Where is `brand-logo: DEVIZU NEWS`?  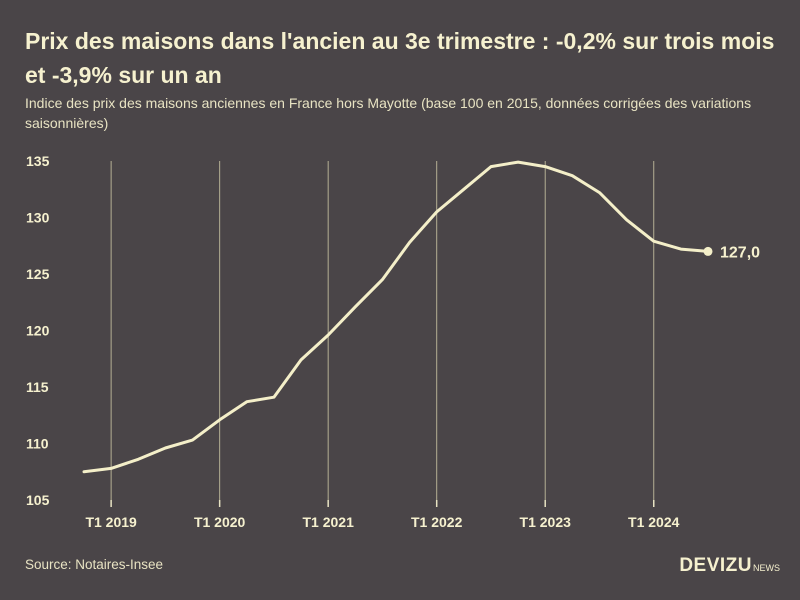
brand-logo: DEVIZU NEWS is located at coordinates (729, 566).